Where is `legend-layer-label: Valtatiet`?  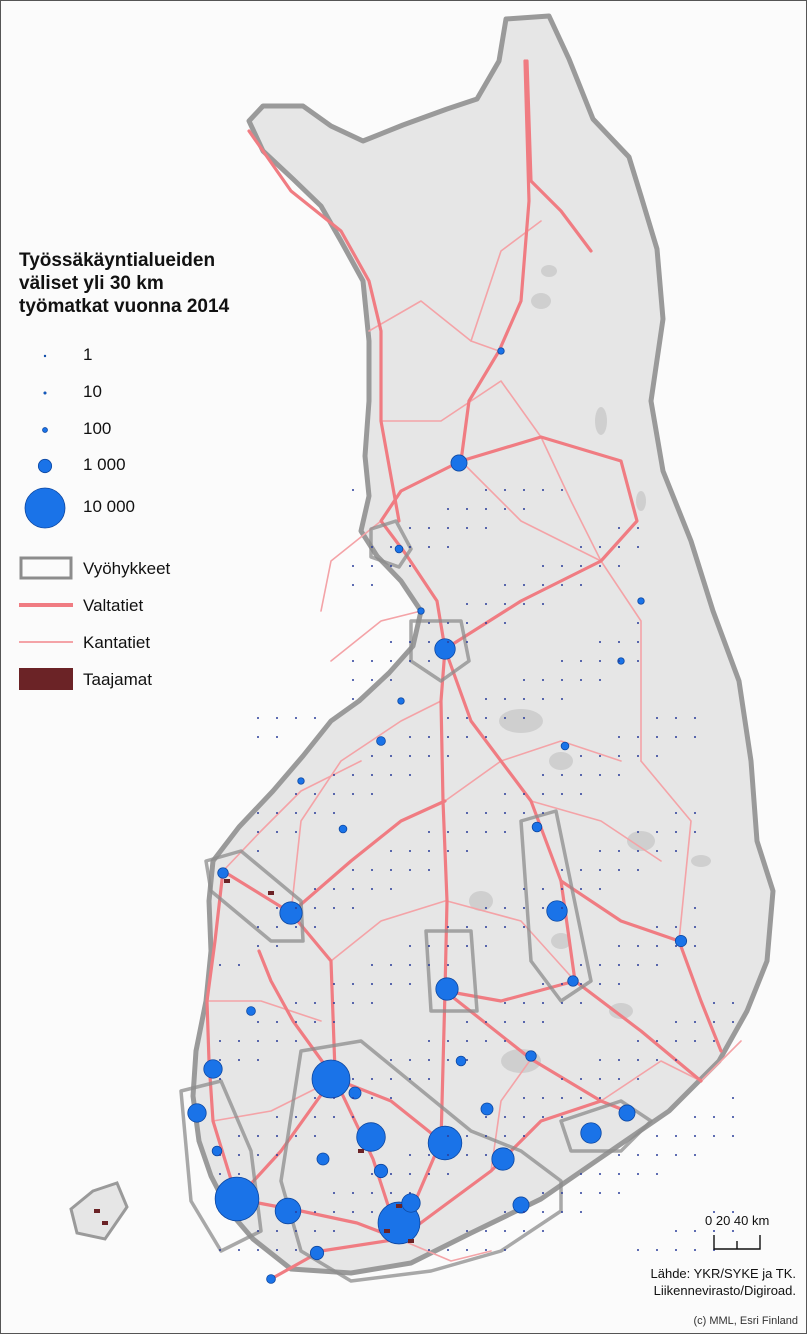 legend-layer-label: Valtatiet is located at coordinates (113, 605).